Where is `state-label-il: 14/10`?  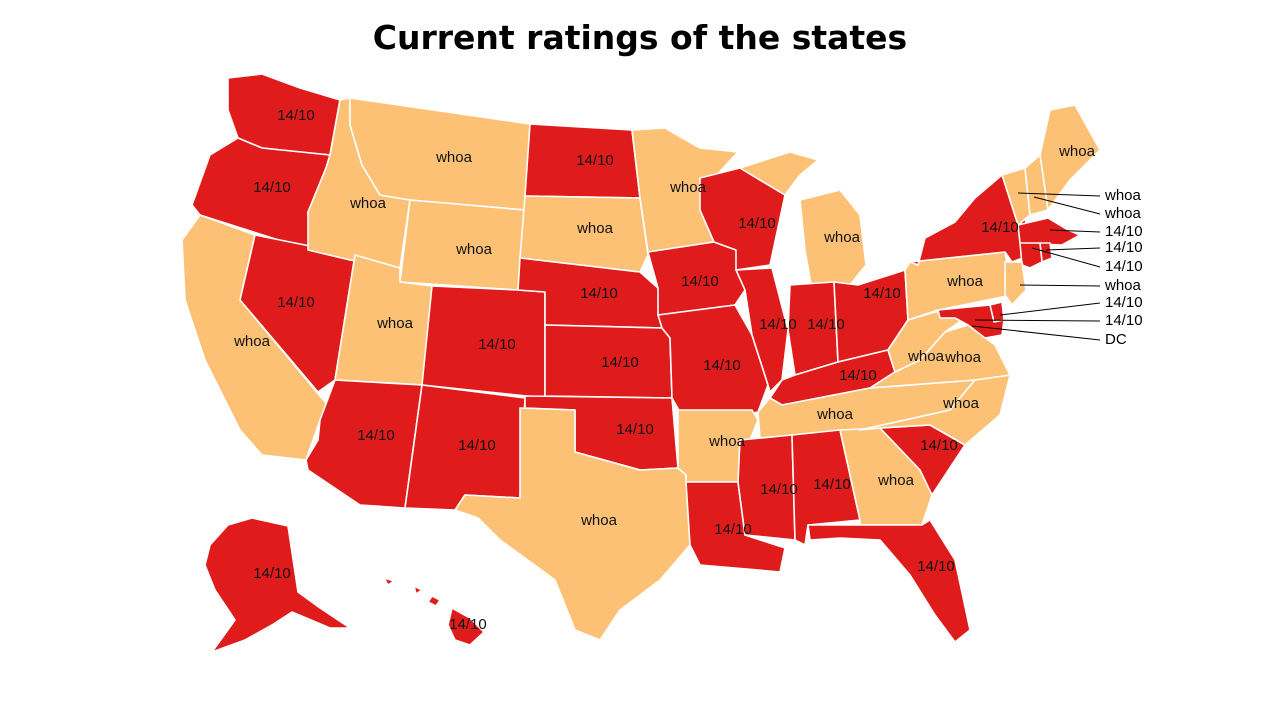
state-label-il: 14/10 is located at coordinates (778, 324).